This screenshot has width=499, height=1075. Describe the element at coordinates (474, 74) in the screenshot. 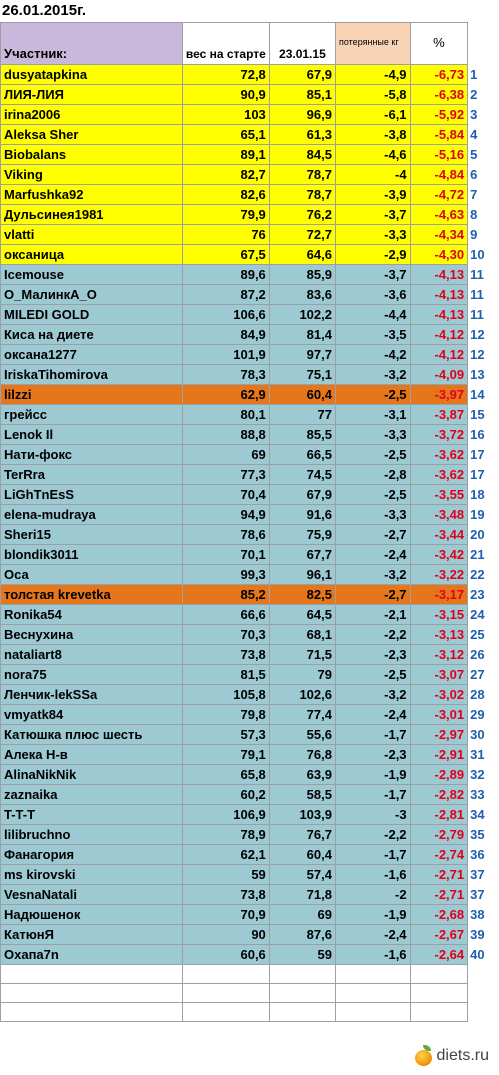

I see `rank-number: 1` at that location.